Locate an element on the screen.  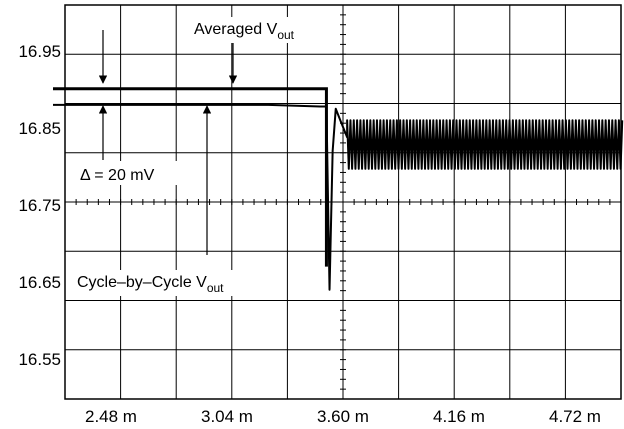
series-label-cycle-by-cycle: Cycle–by–Cycle Vout is located at coordinates (150, 284).